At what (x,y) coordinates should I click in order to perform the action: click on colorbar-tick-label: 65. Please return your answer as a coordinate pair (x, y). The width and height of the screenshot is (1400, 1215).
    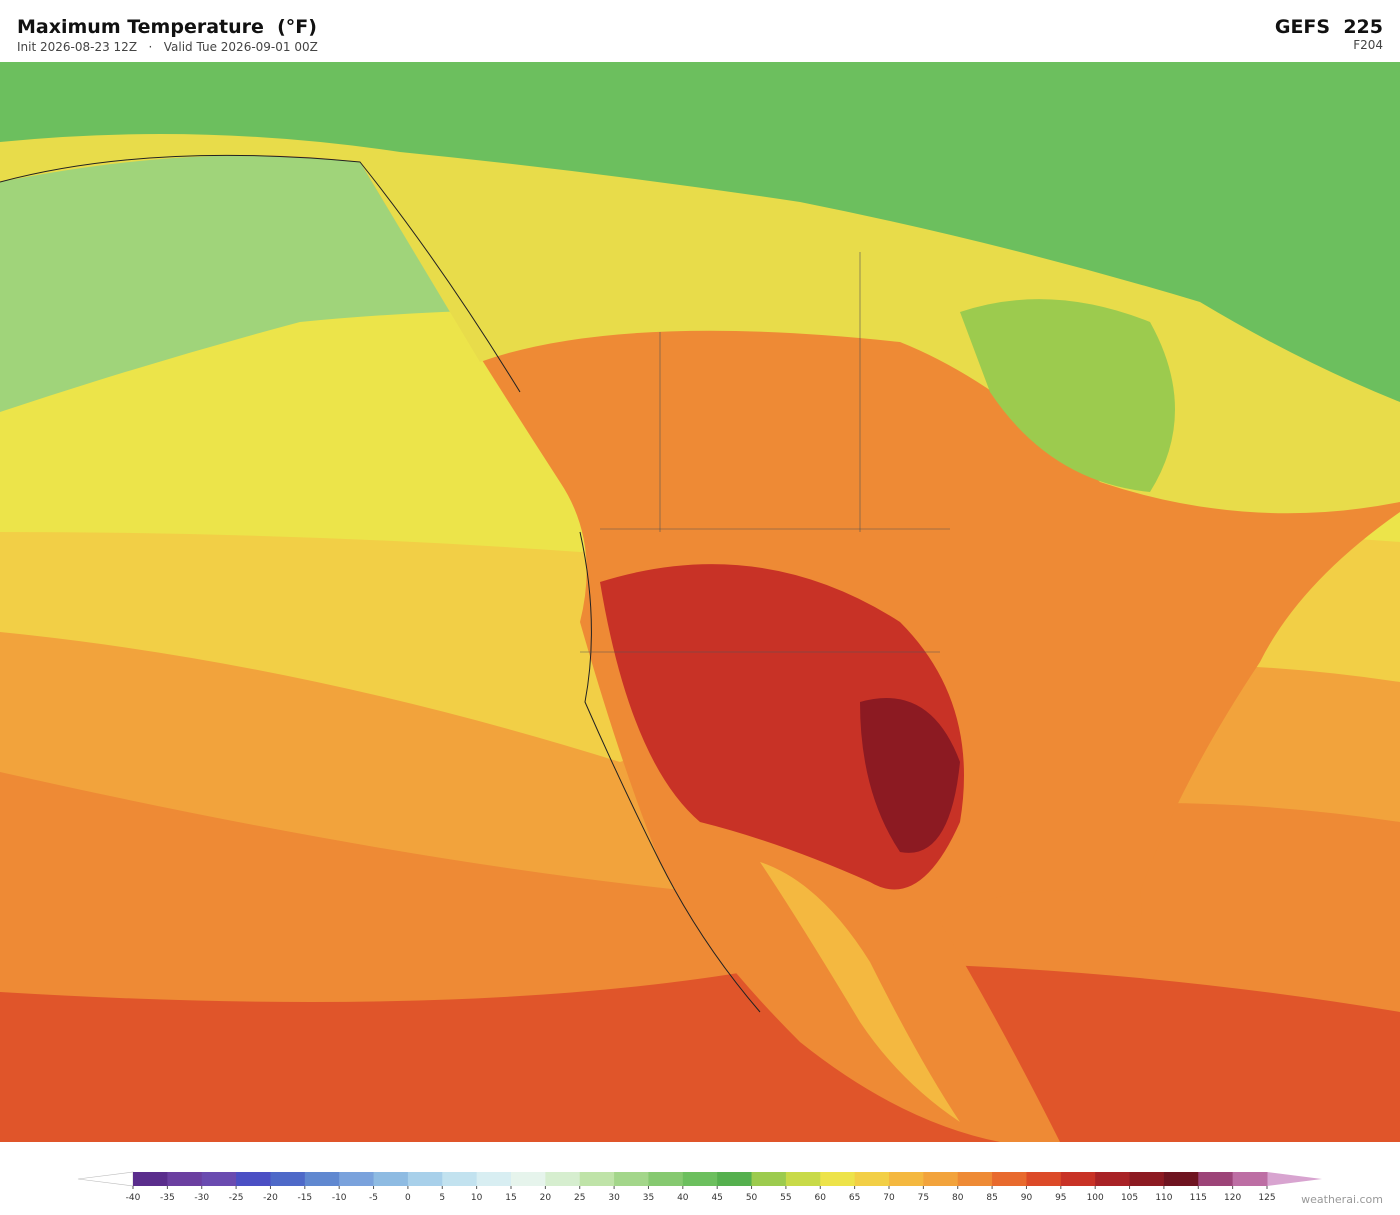
    Looking at the image, I should click on (854, 1198).